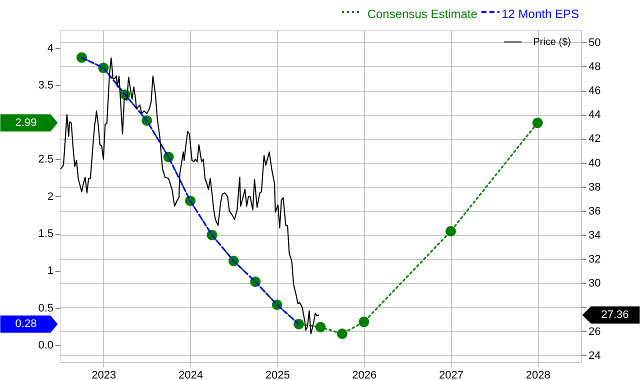 Image resolution: width=640 pixels, height=380 pixels. I want to click on y2-tick-label: 36, so click(594, 211).